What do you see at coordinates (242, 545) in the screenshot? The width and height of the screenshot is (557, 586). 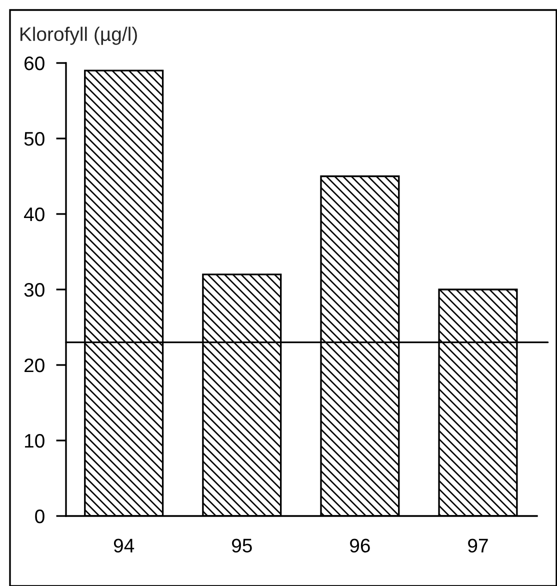 I see `x-tick-label: 95` at bounding box center [242, 545].